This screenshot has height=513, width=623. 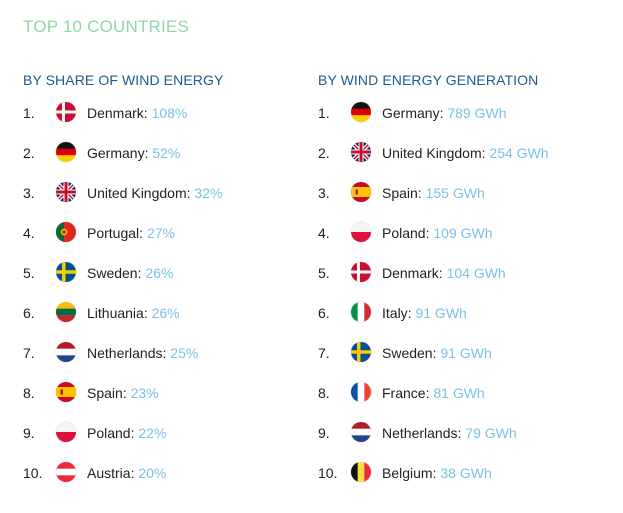 I want to click on country-value: 25%, so click(x=184, y=353).